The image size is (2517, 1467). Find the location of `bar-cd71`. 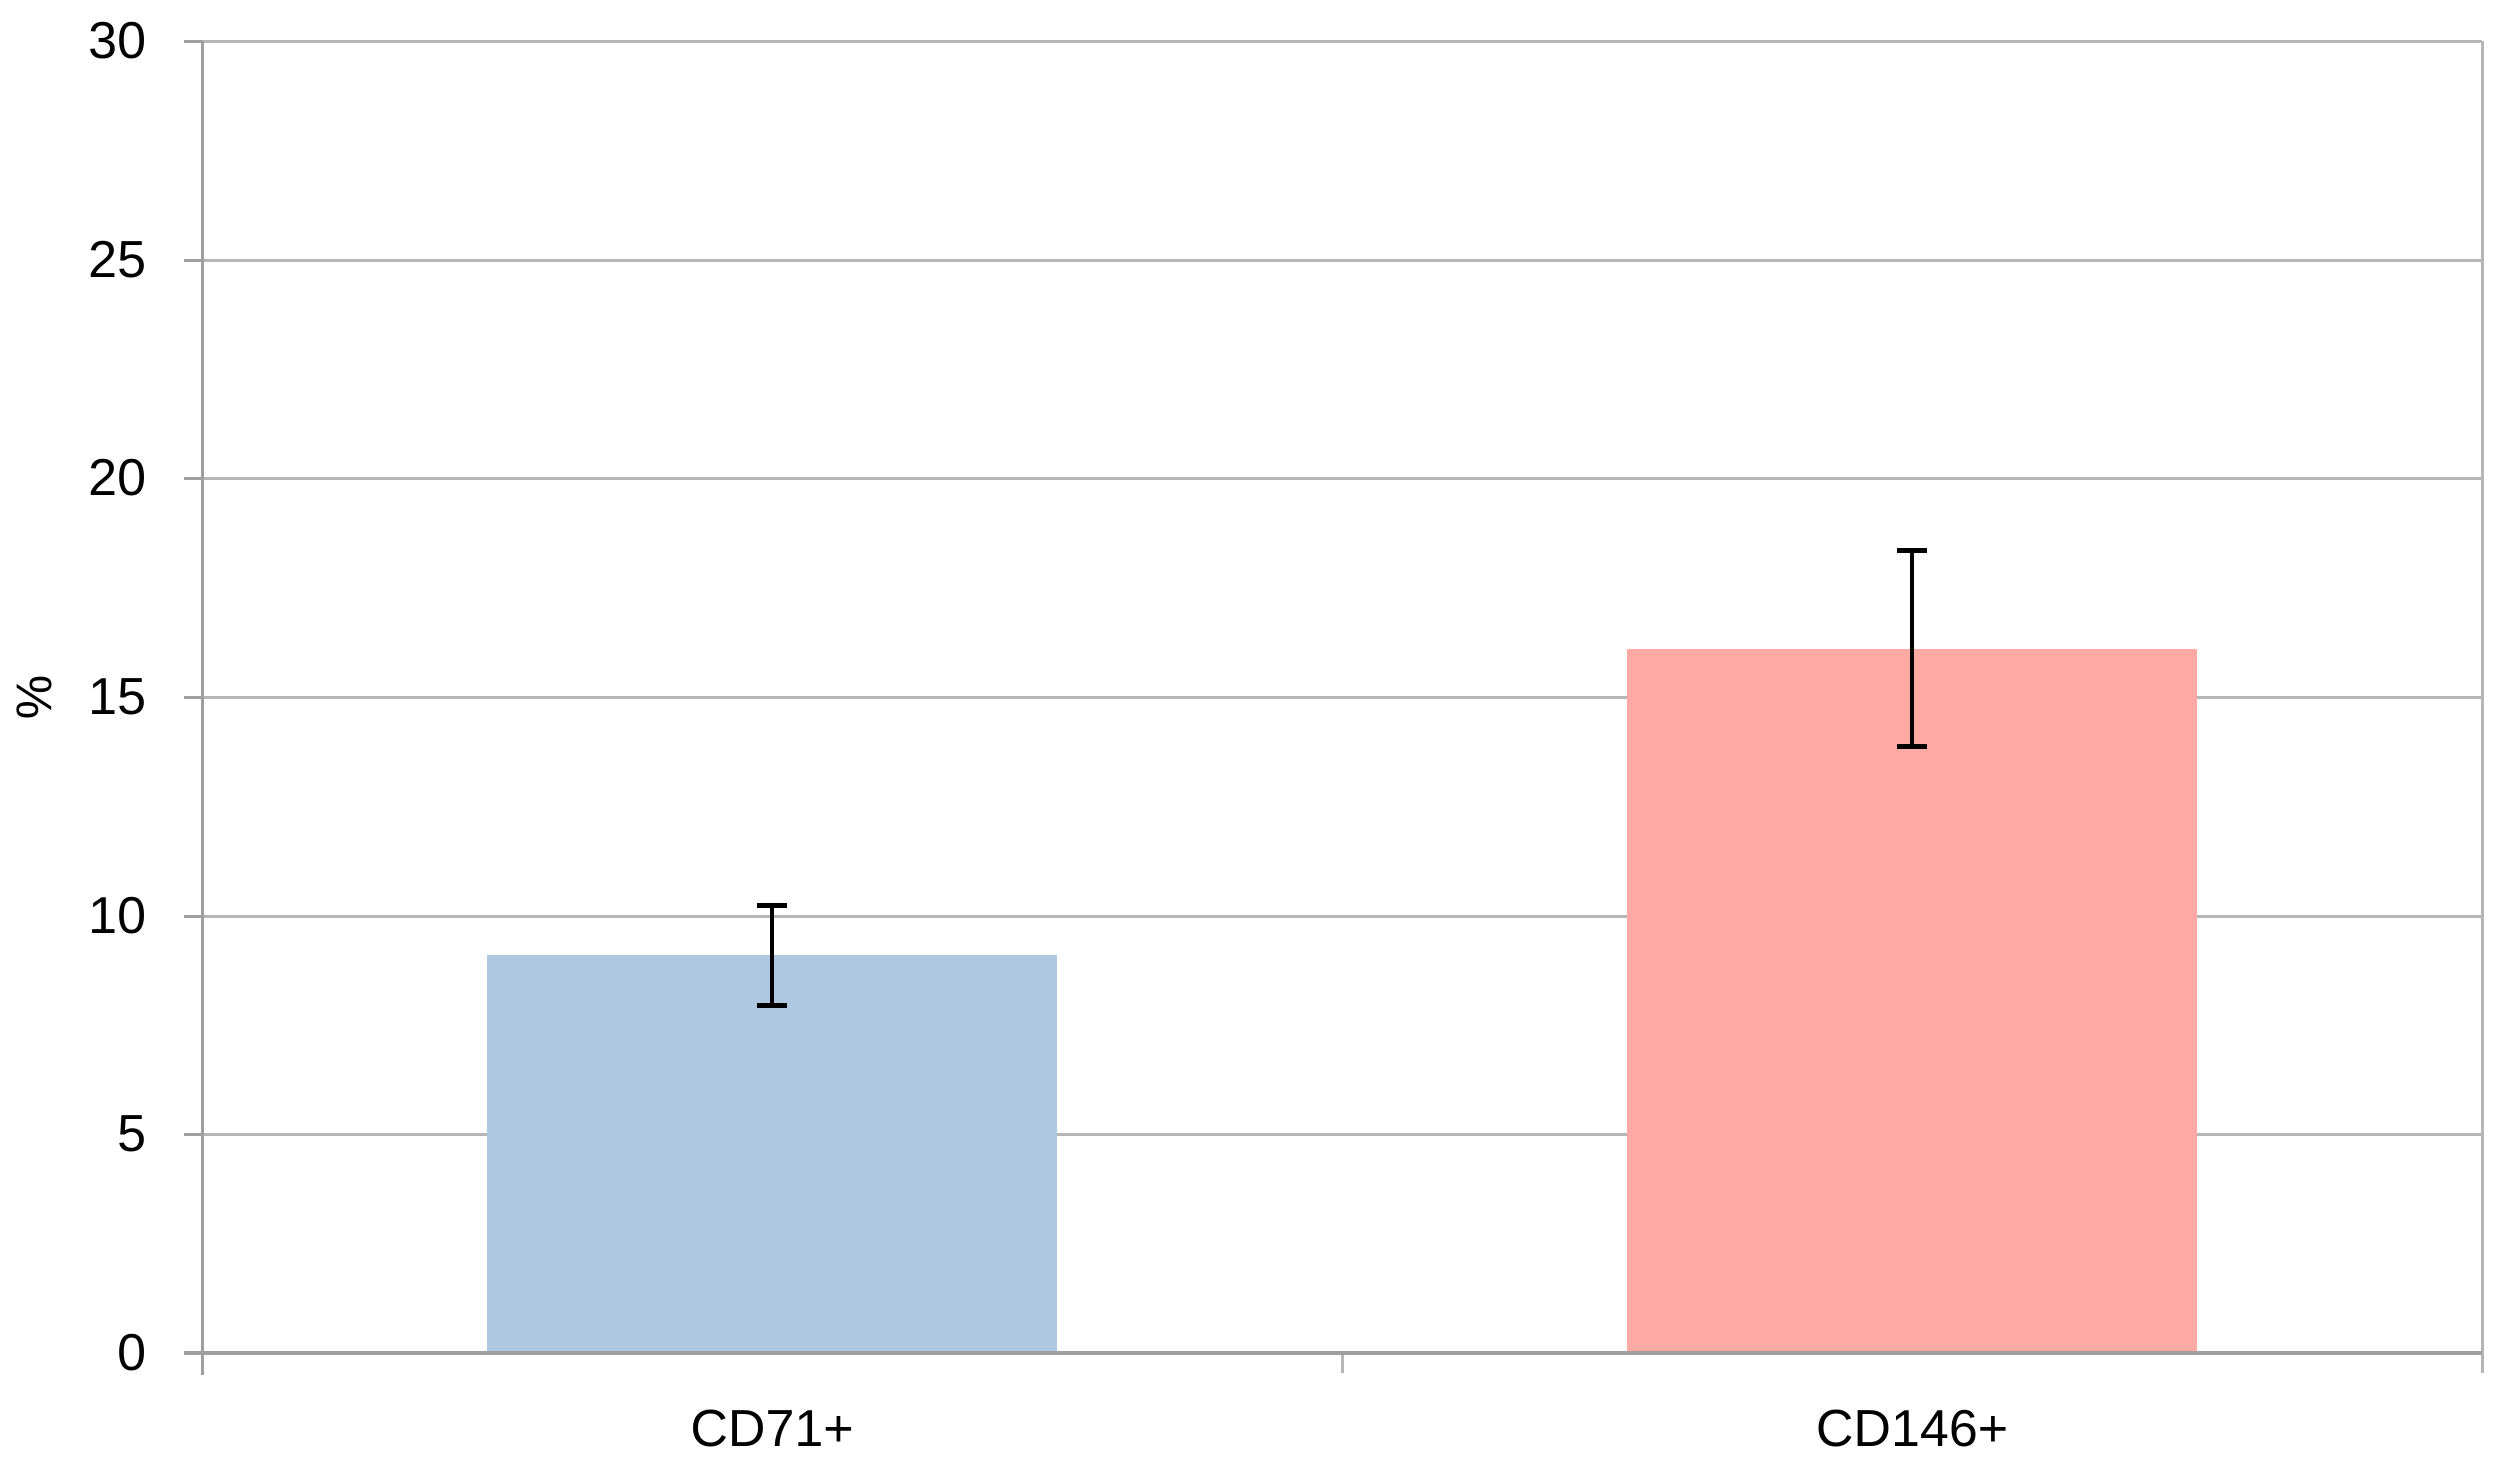

bar-cd71 is located at coordinates (772, 1154).